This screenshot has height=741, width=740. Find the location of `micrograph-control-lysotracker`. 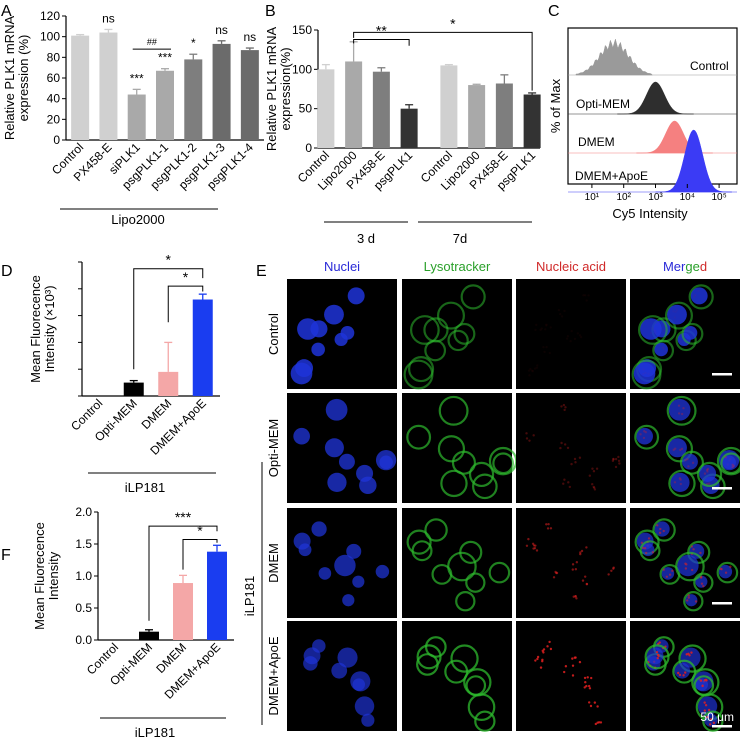

micrograph-control-lysotracker is located at coordinates (457, 334).